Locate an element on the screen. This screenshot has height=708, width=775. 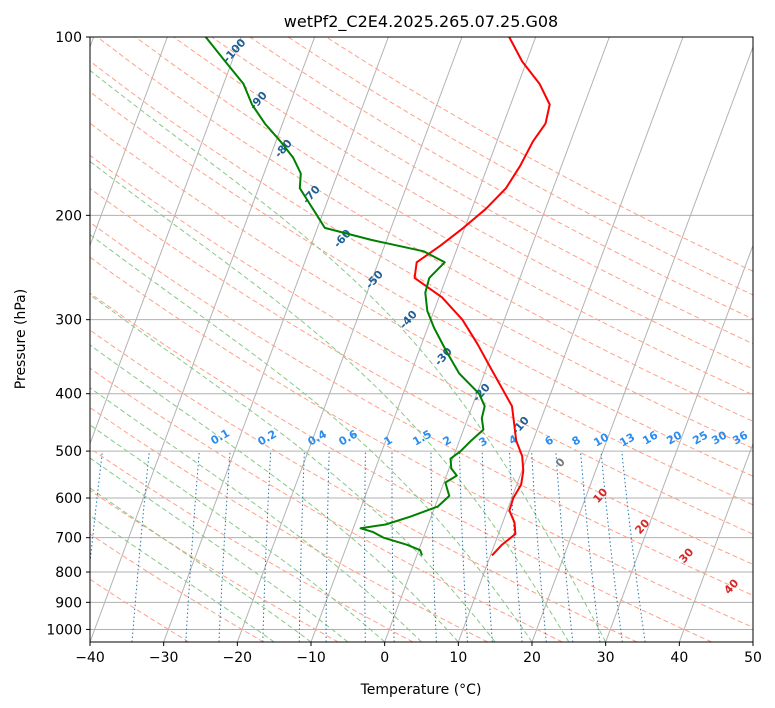
x-tick-label: −10 is located at coordinates (311, 658).